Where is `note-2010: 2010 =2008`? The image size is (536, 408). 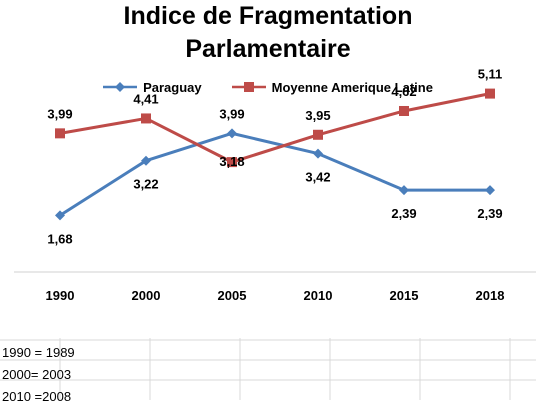 note-2010: 2010 =2008 is located at coordinates (37, 396).